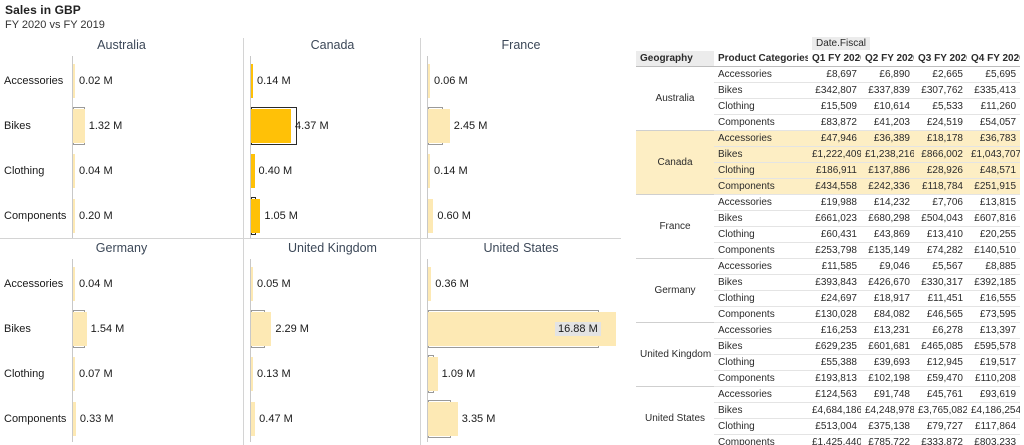 The width and height of the screenshot is (1024, 445). Describe the element at coordinates (675, 98) in the screenshot. I see `geography-group-cell: Australia` at that location.